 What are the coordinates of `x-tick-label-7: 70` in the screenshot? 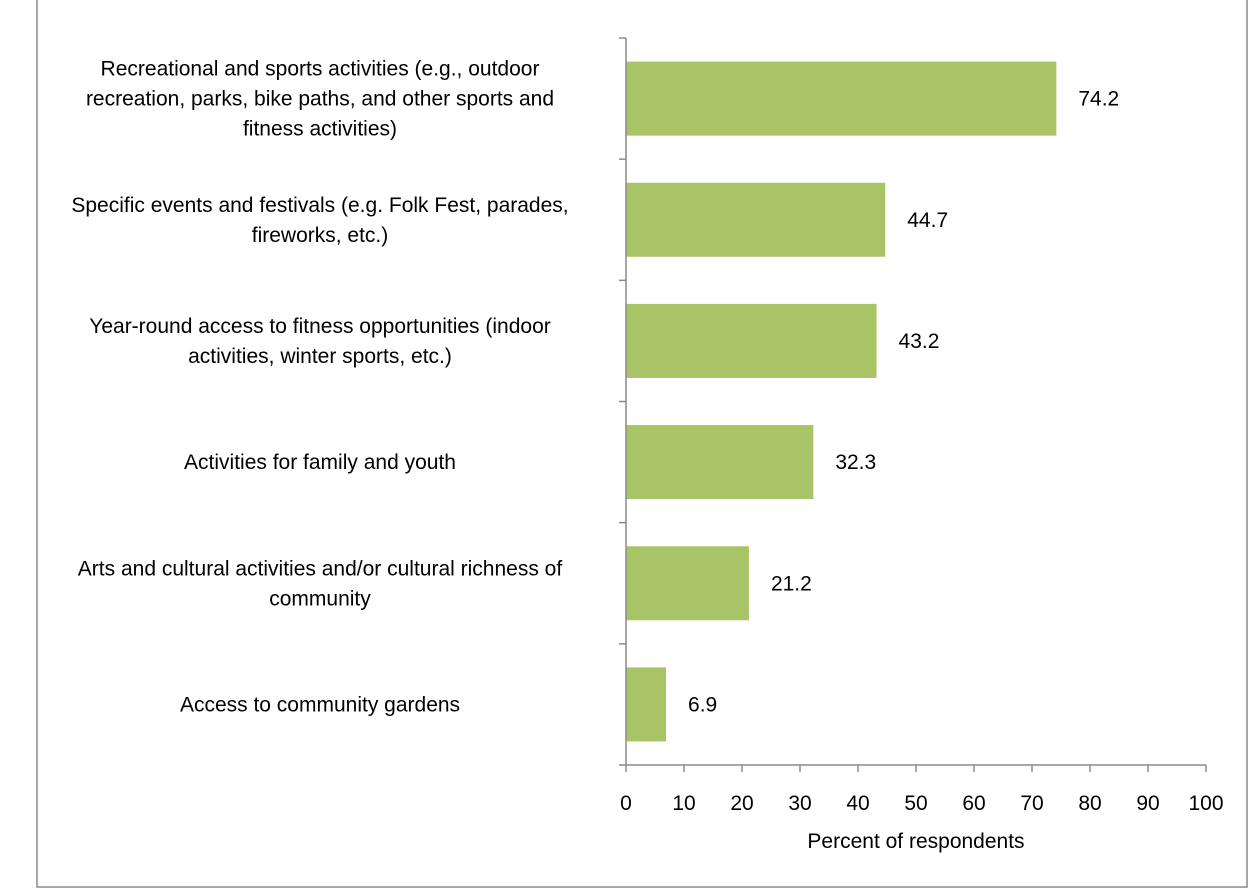 It's located at (1031, 803).